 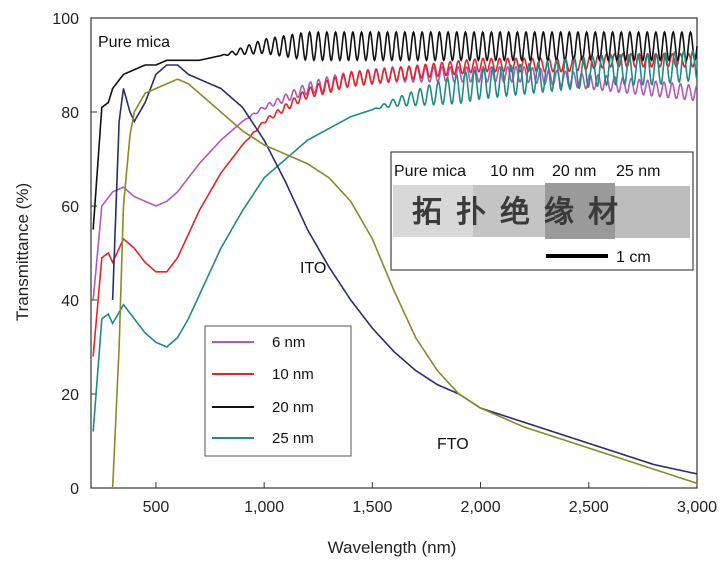 I want to click on y-tick-label: 0, so click(x=74, y=489).